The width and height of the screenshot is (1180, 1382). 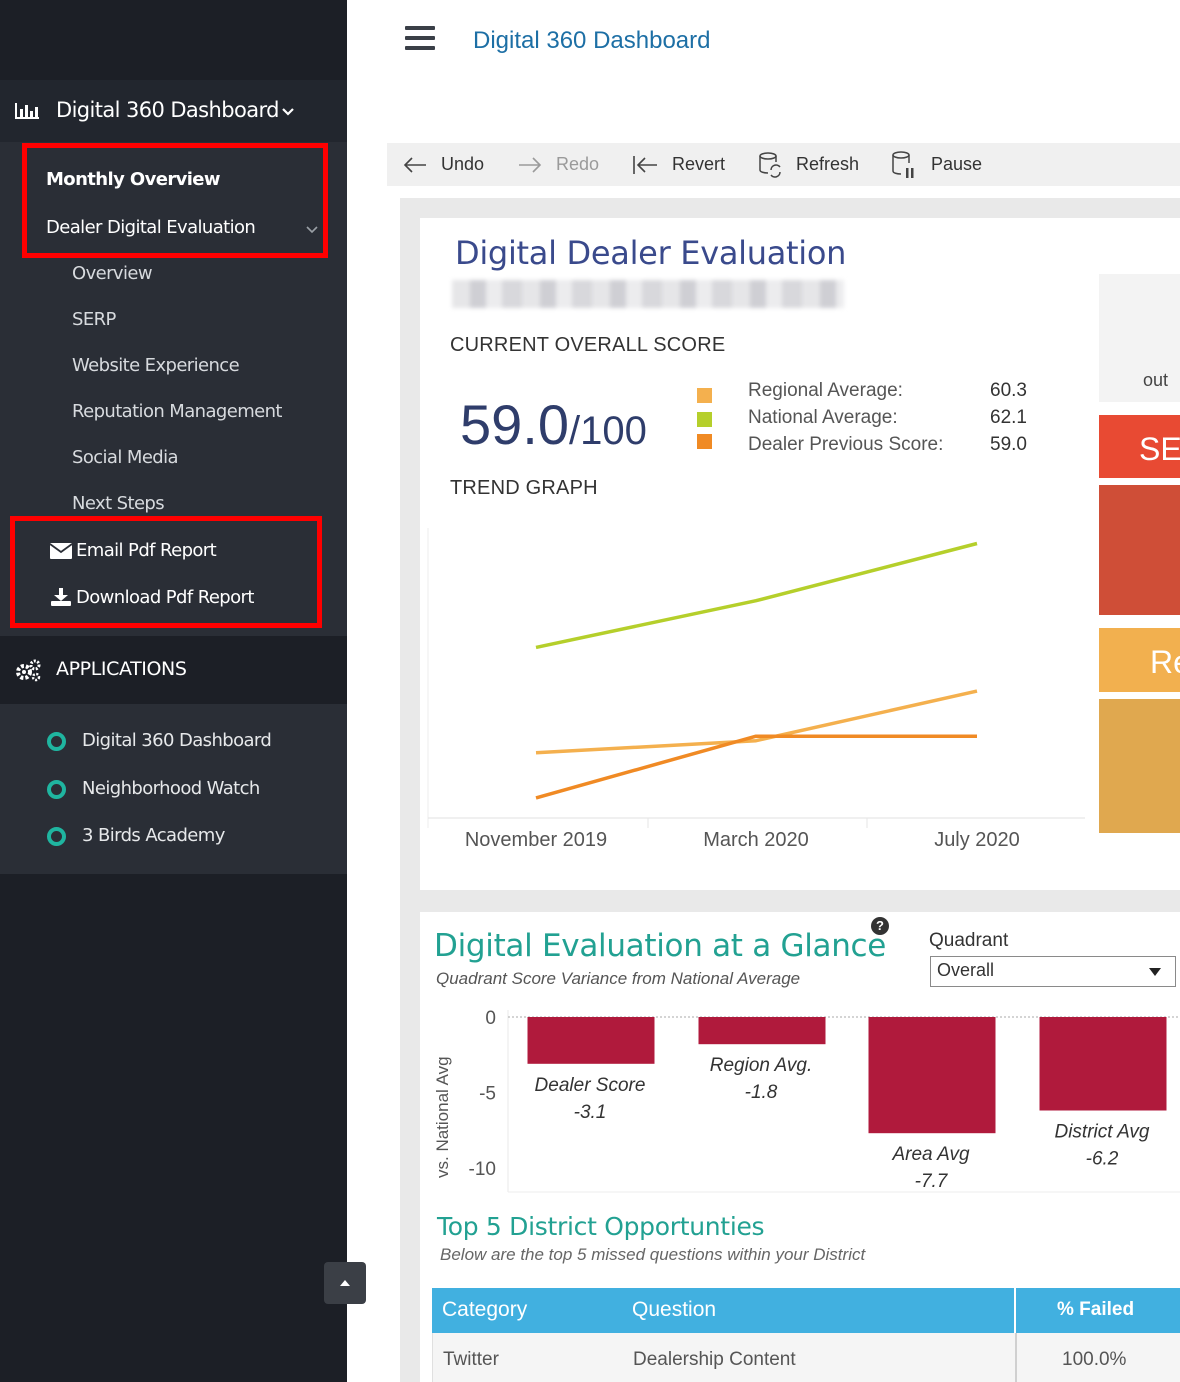 What do you see at coordinates (903, 164) in the screenshot?
I see `pause-database-icon` at bounding box center [903, 164].